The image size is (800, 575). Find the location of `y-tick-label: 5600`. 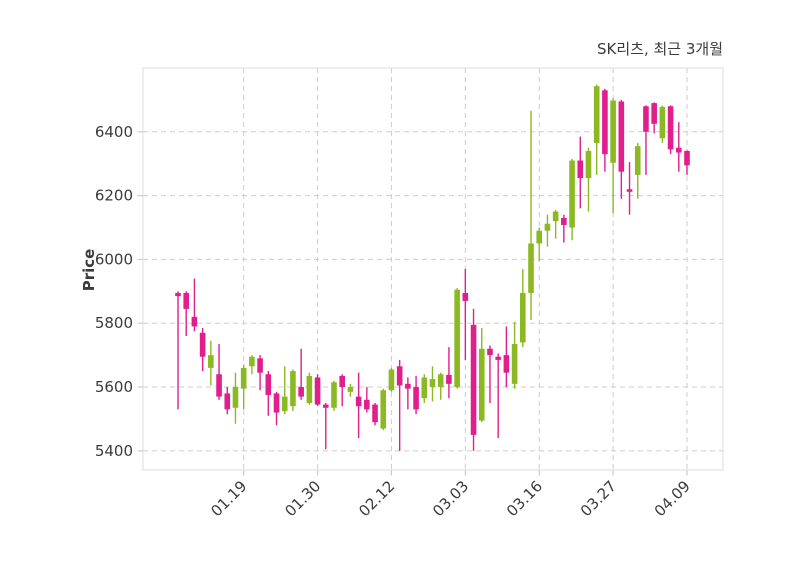

y-tick-label: 5600 is located at coordinates (114, 387).